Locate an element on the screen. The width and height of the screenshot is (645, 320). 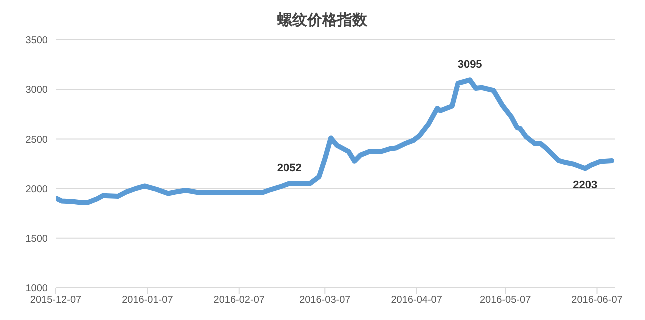
chart-title: 螺纹价格指数 is located at coordinates (322, 21).